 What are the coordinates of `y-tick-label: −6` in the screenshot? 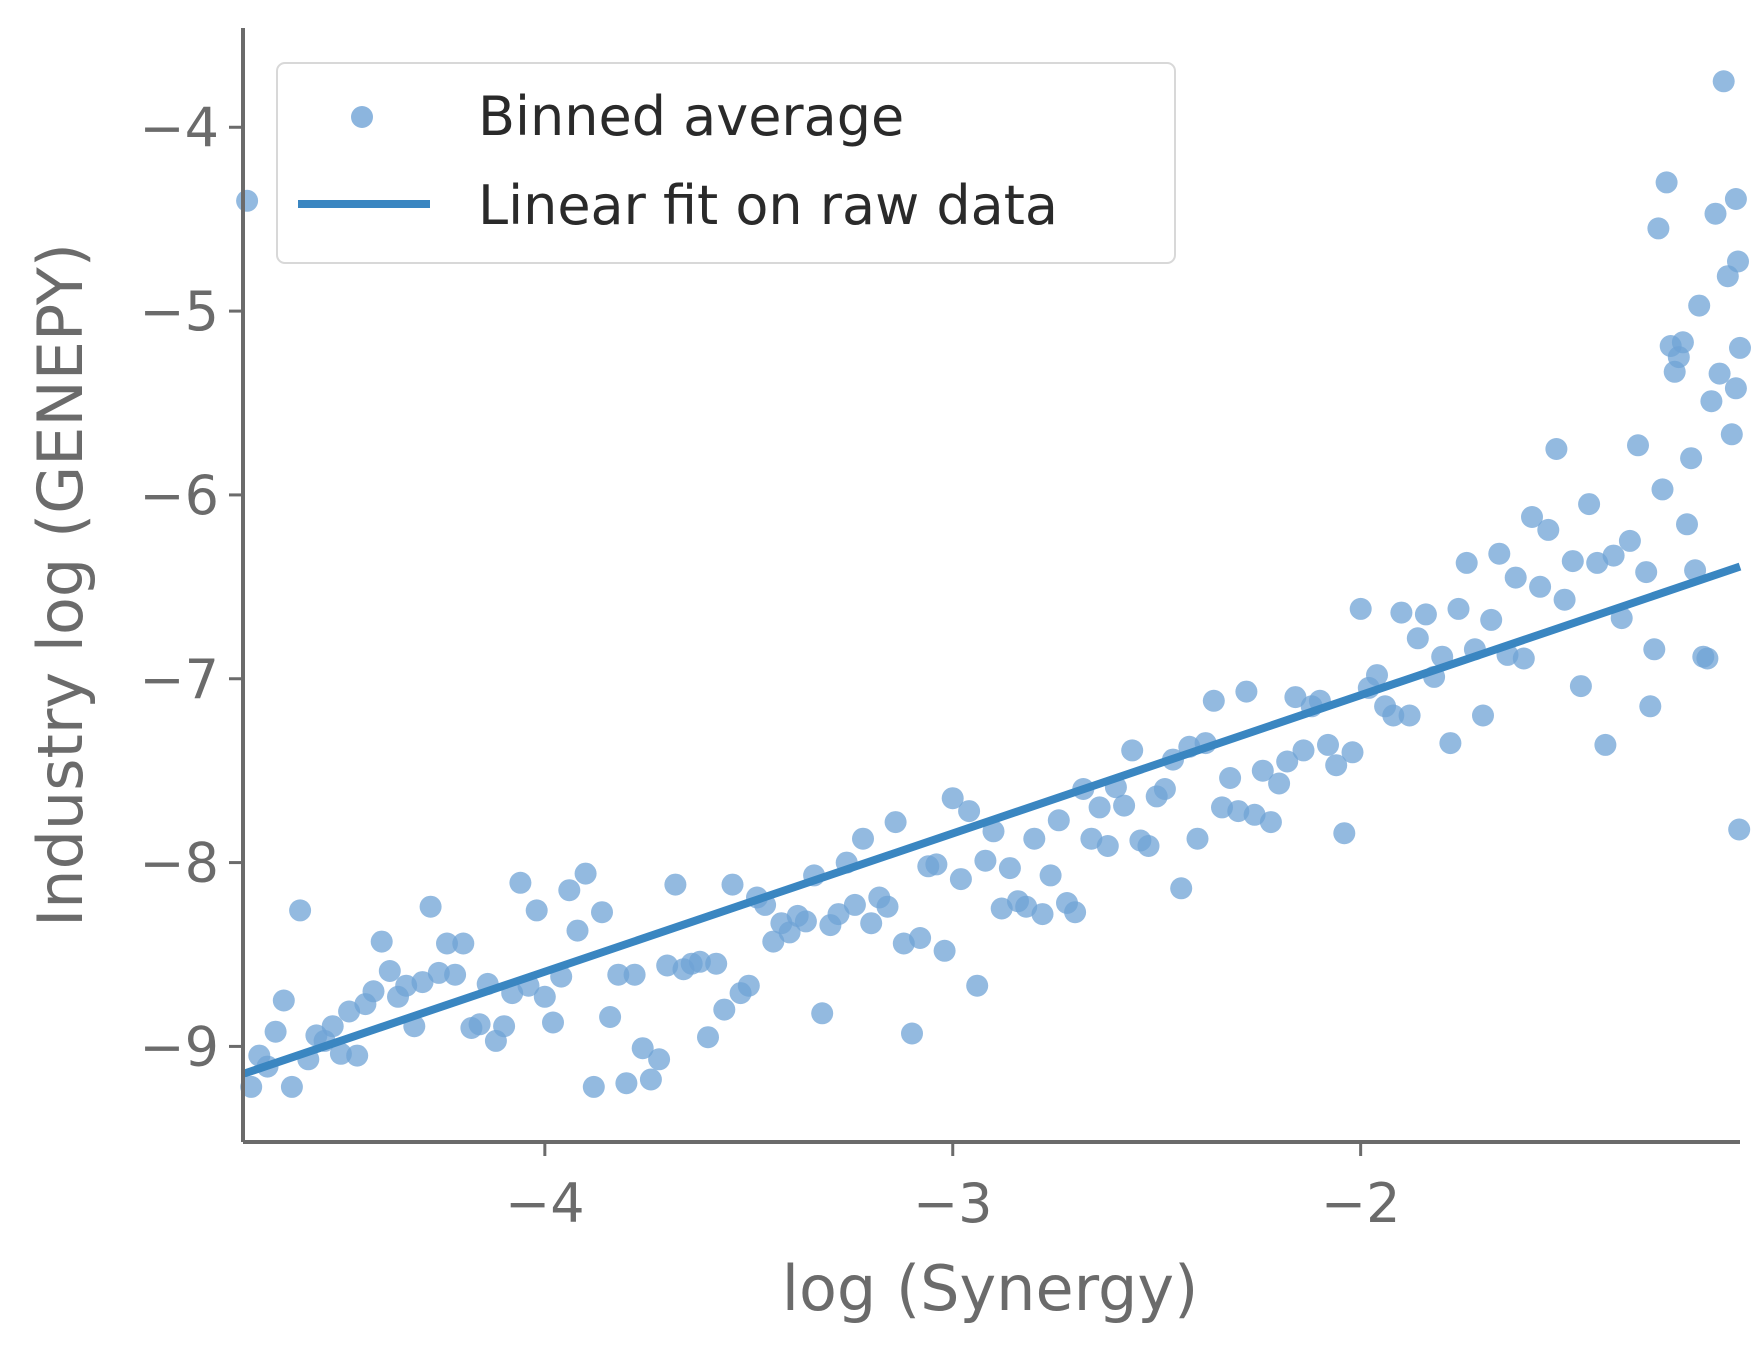 It's located at (179, 495).